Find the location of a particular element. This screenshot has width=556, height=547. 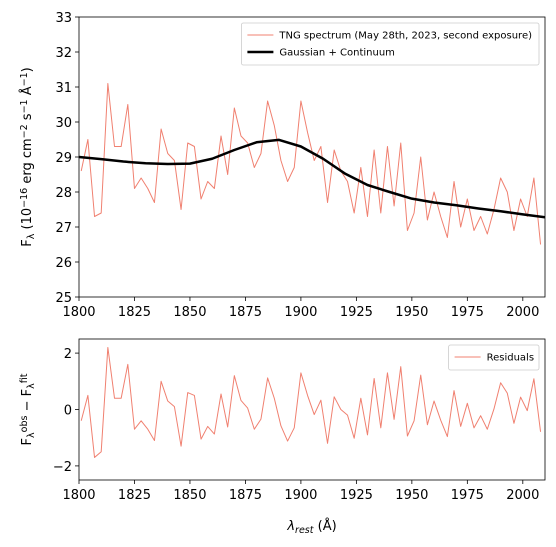

label-part: rest is located at coordinates (305, 530).